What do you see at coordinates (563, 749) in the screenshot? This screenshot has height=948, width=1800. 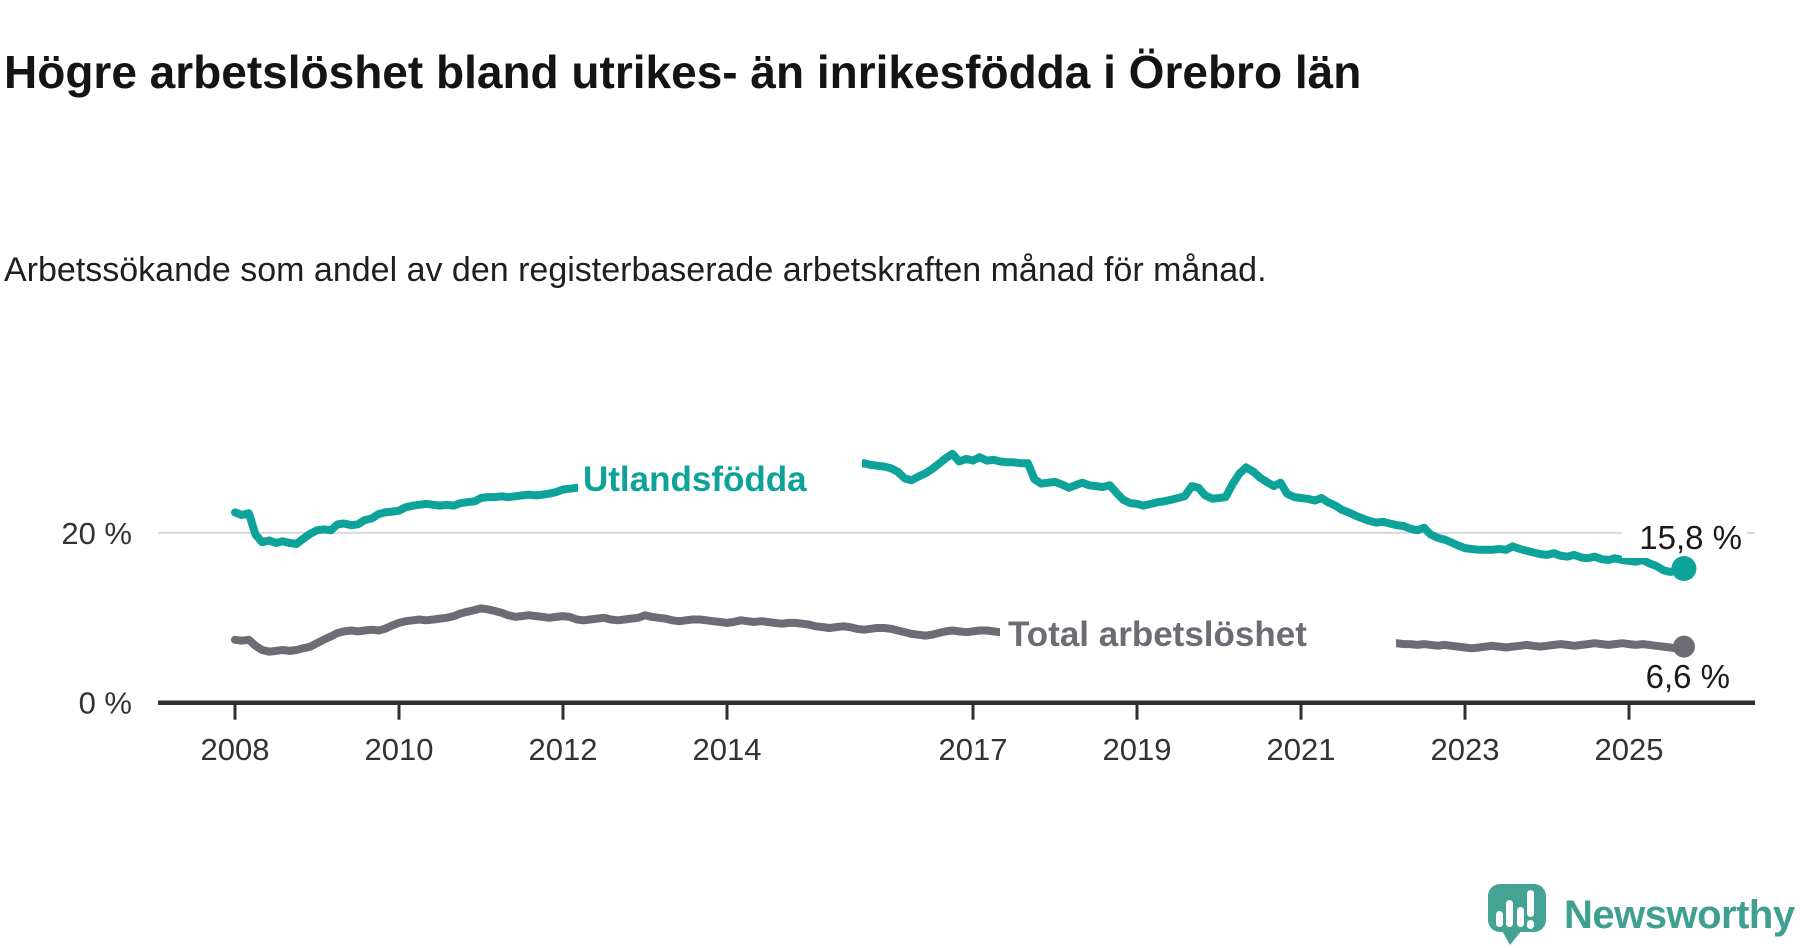 I see `x-tick-label-2012: 2012` at bounding box center [563, 749].